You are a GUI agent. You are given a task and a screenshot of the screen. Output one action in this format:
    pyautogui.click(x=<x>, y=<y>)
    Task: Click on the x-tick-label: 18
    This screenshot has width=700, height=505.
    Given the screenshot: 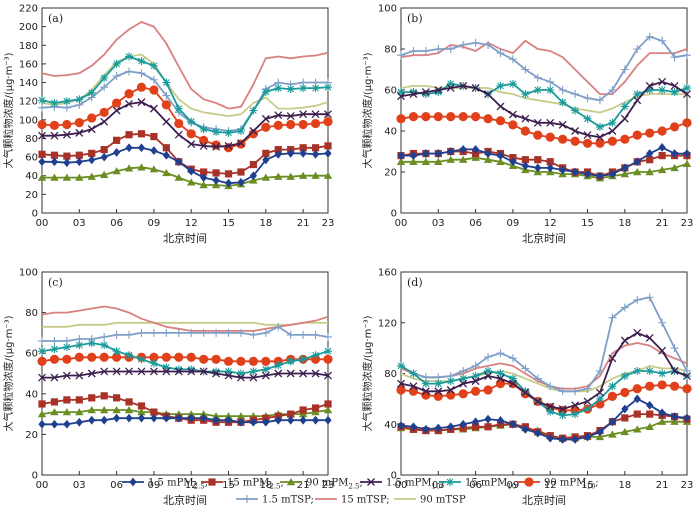 What is the action you would take?
    pyautogui.click(x=265, y=485)
    